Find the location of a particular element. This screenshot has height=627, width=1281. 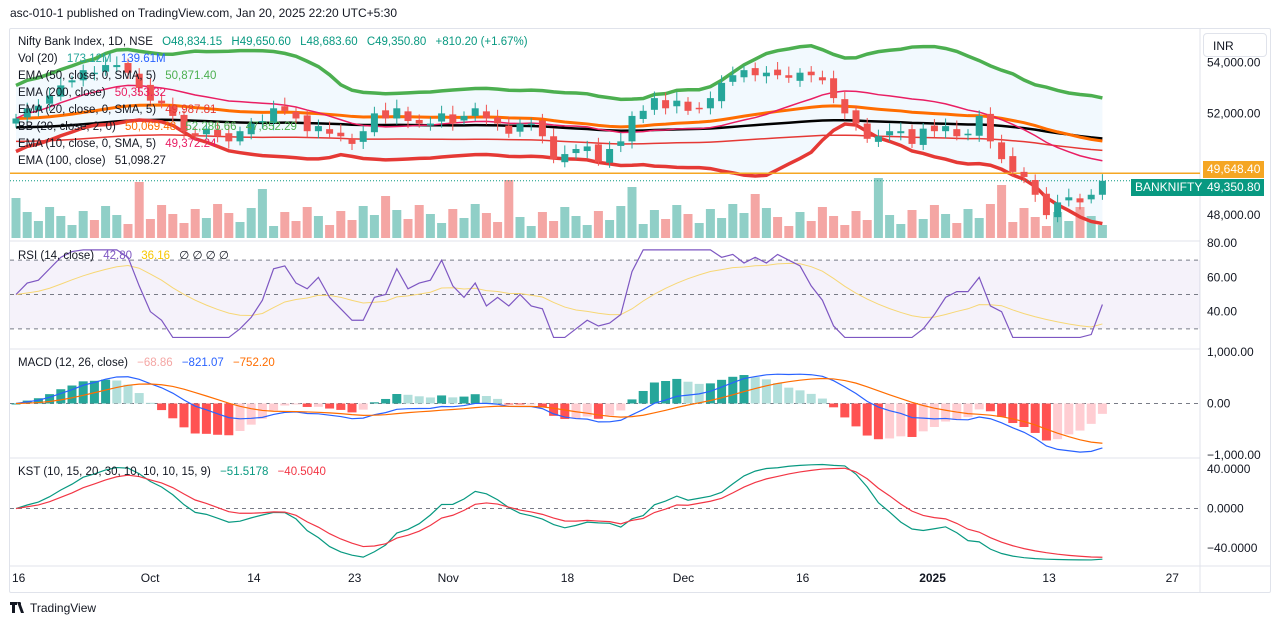

currency-button: INR is located at coordinates (1235, 45).